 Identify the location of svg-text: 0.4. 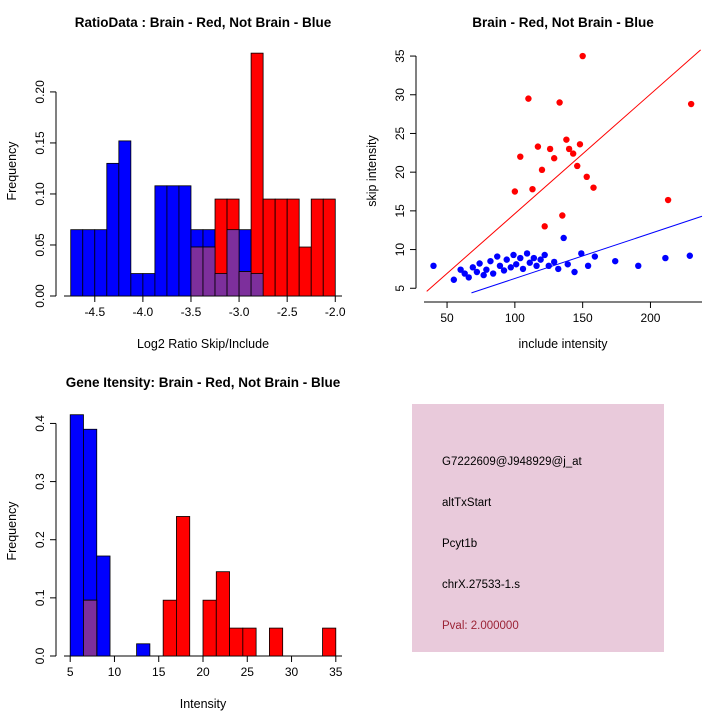
(40, 423).